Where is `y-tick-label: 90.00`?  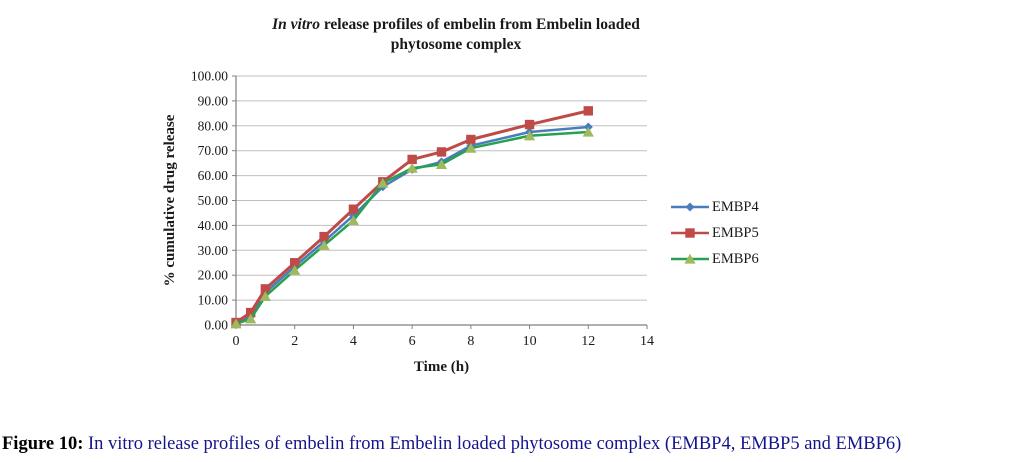
y-tick-label: 90.00 is located at coordinates (213, 100).